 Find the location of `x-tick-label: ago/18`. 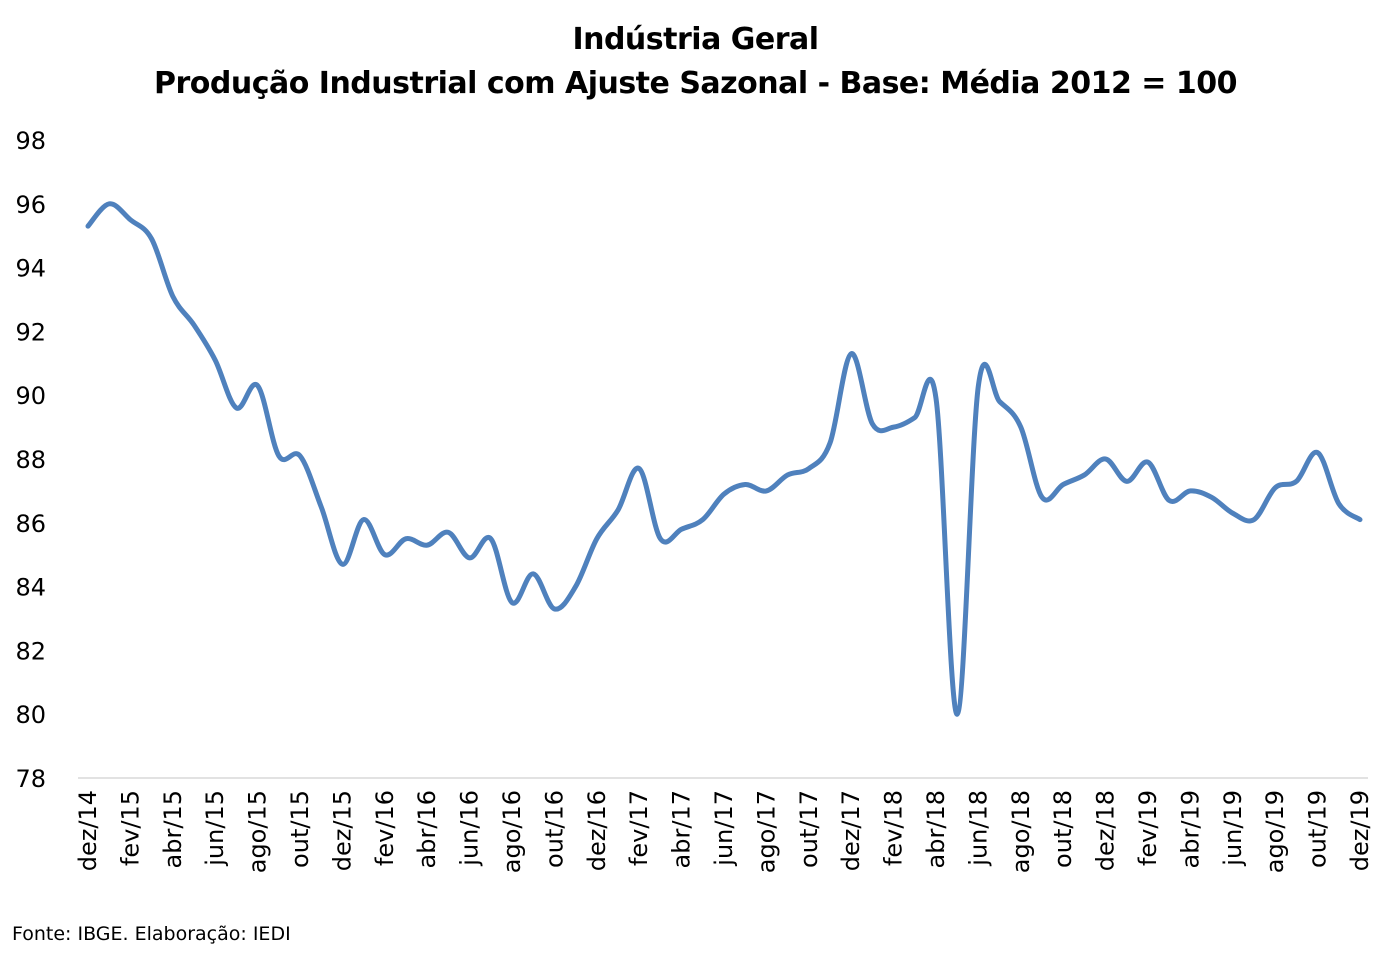

x-tick-label: ago/18 is located at coordinates (1021, 831).